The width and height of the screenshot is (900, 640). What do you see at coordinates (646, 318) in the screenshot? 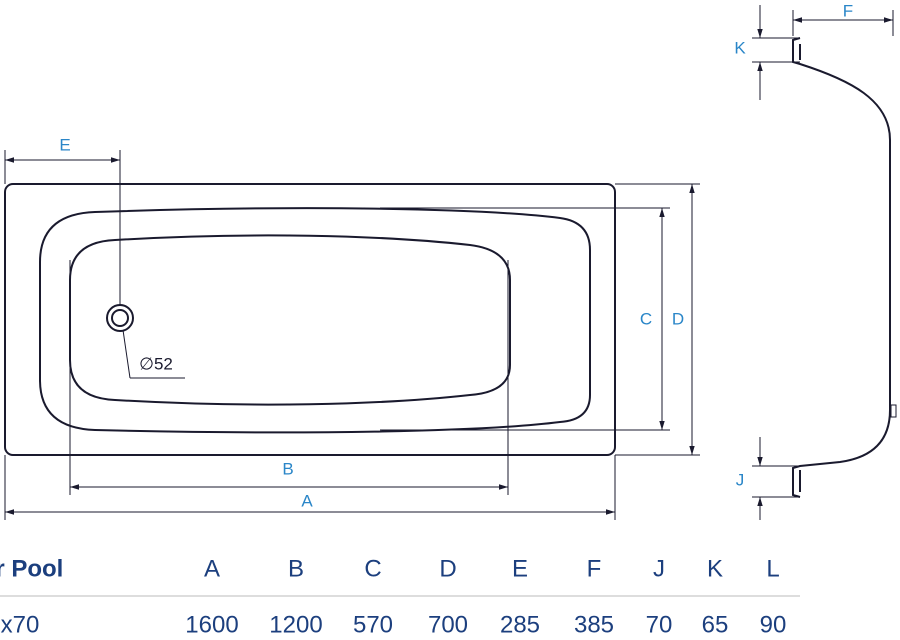
I see `label-c: C` at bounding box center [646, 318].